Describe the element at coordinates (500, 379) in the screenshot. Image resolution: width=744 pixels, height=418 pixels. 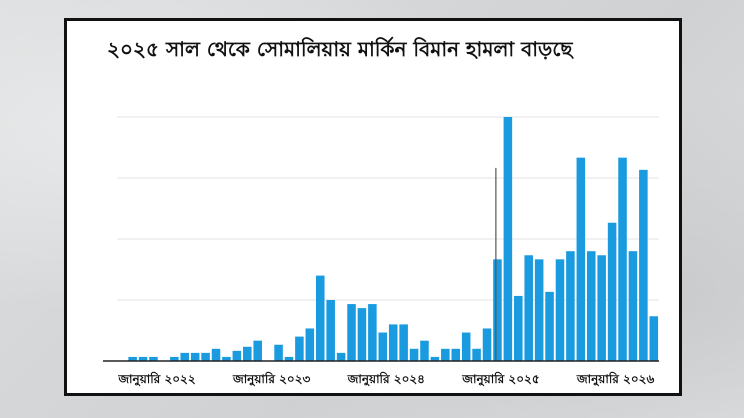
I see `x-tick-label-3: জানুয়ারি ২০২৫` at that location.